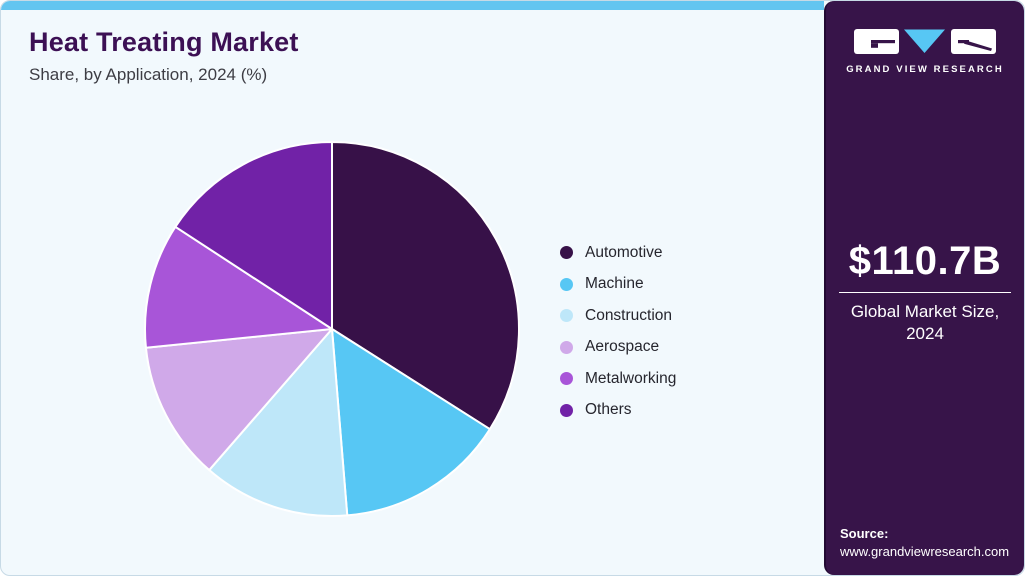  What do you see at coordinates (924, 542) in the screenshot?
I see `source-block: Source: www.grandviewresearch.com` at bounding box center [924, 542].